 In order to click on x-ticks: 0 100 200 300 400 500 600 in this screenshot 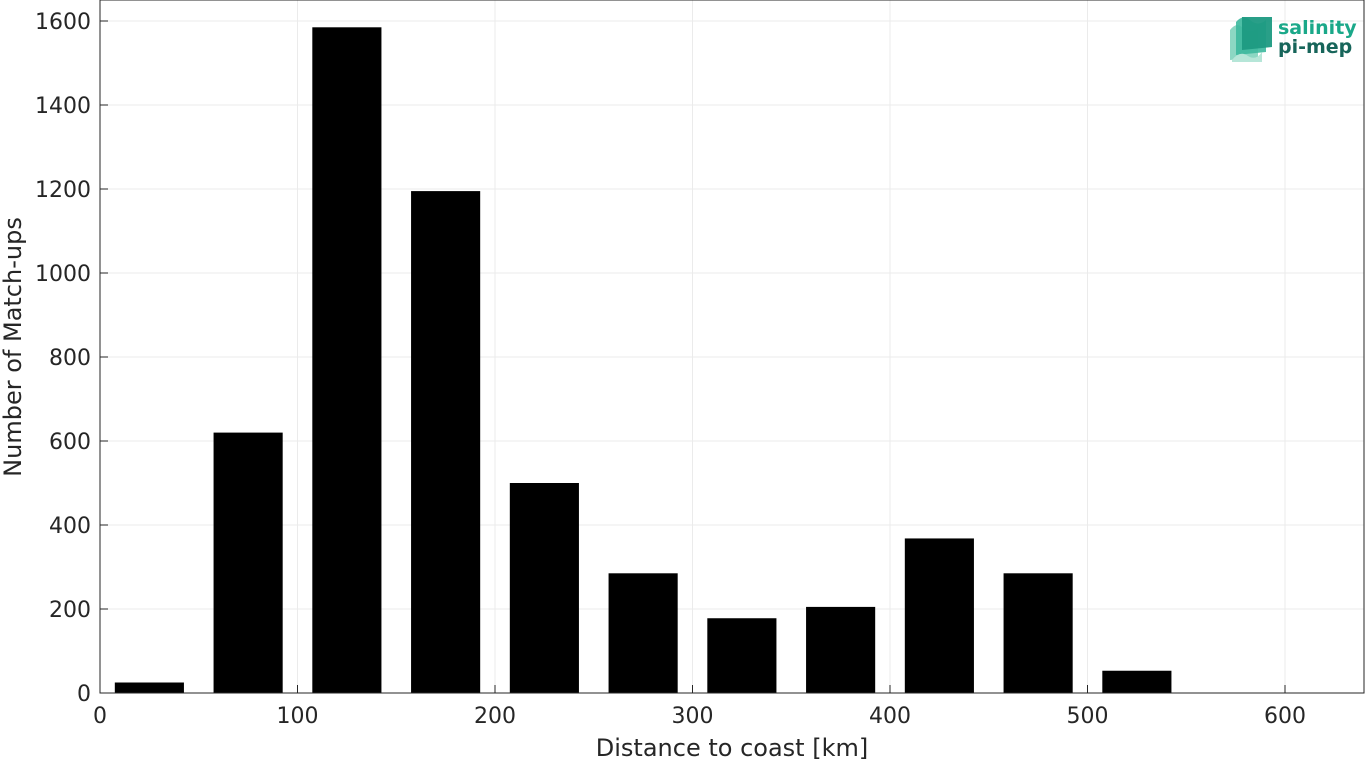, I will do `click(699, 707)`.